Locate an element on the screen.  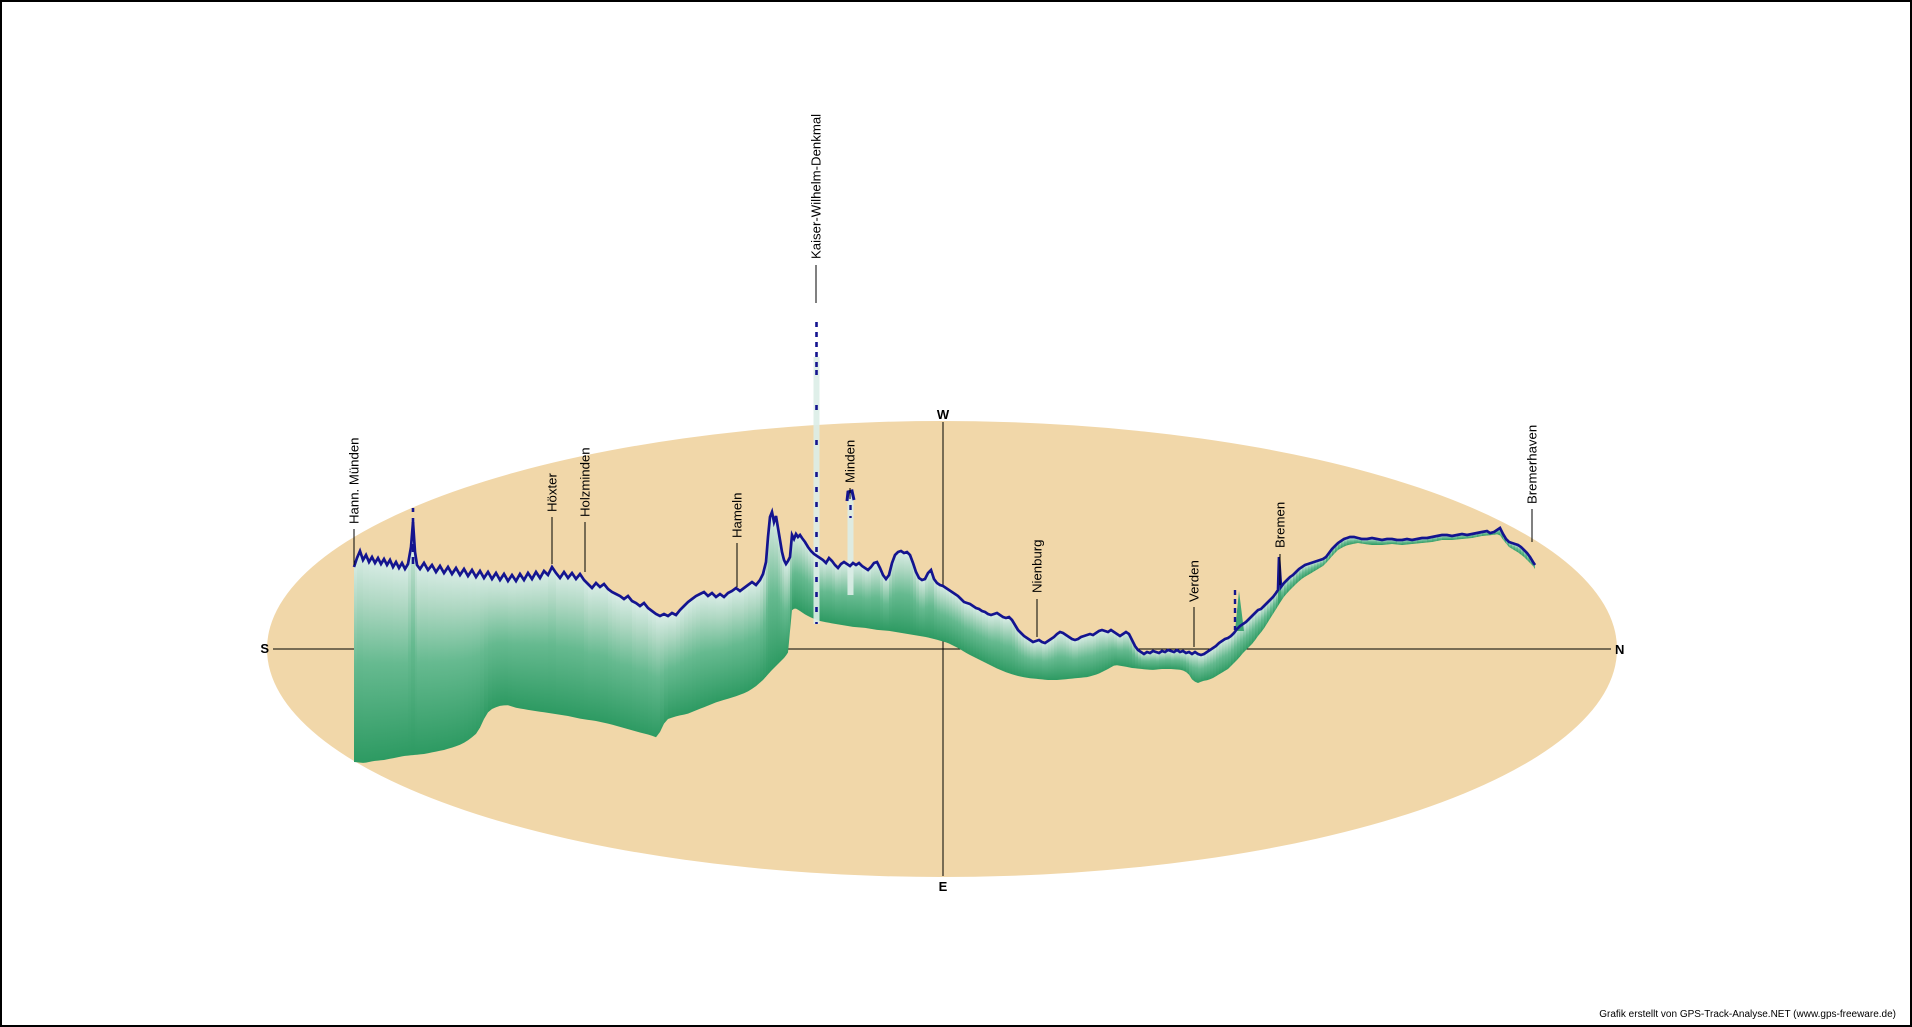
landmark-label: Hameln is located at coordinates (737, 515).